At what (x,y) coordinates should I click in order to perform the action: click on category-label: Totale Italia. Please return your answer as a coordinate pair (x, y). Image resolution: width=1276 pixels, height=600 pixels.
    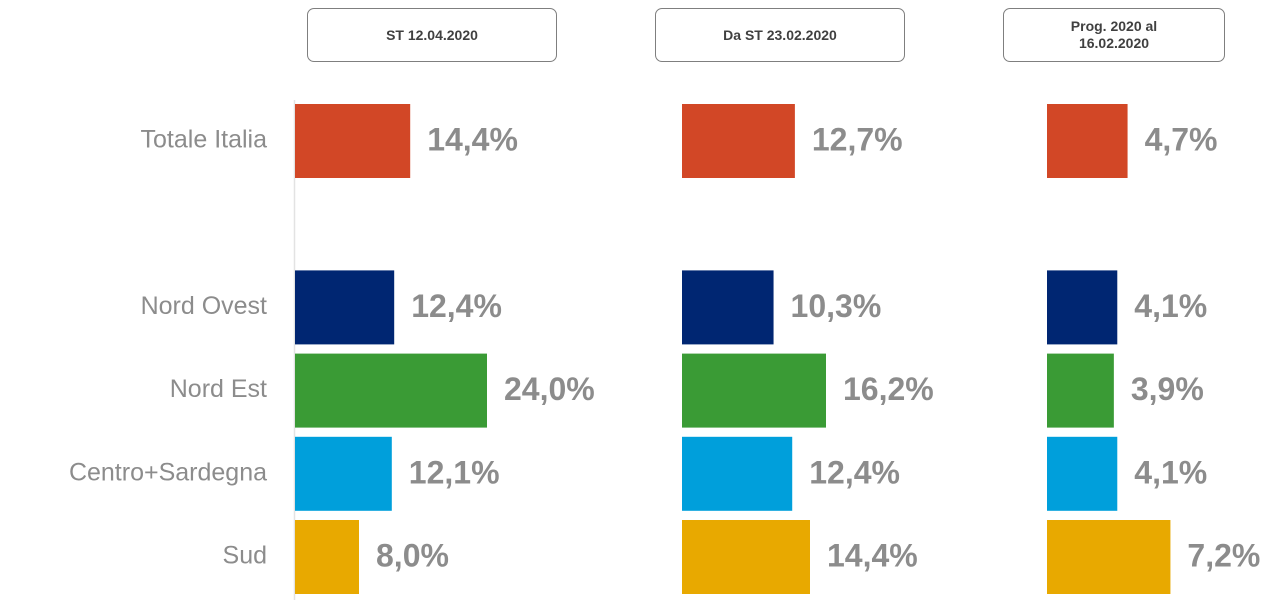
    Looking at the image, I should click on (204, 140).